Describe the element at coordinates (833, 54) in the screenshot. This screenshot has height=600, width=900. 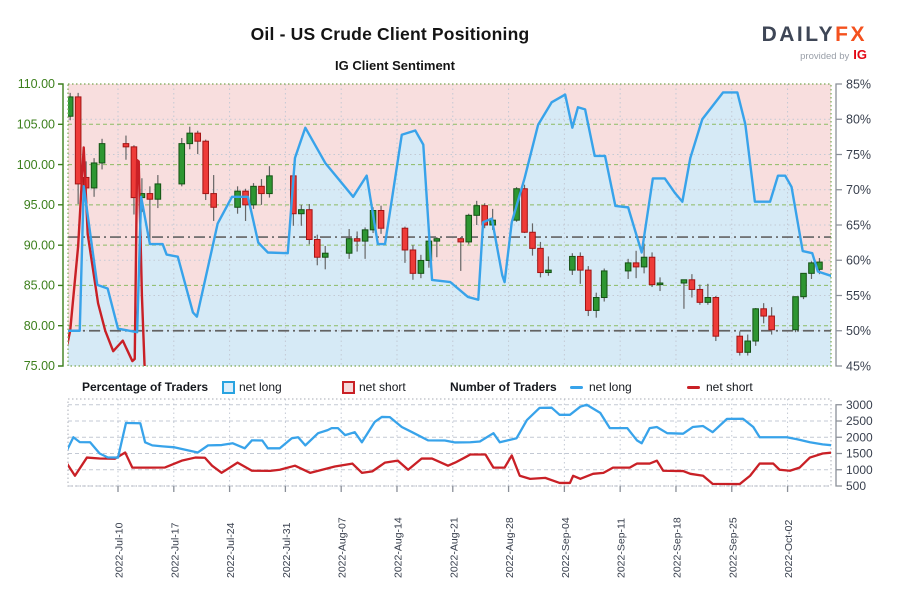
I see `provided-by-ig: provided by IG` at that location.